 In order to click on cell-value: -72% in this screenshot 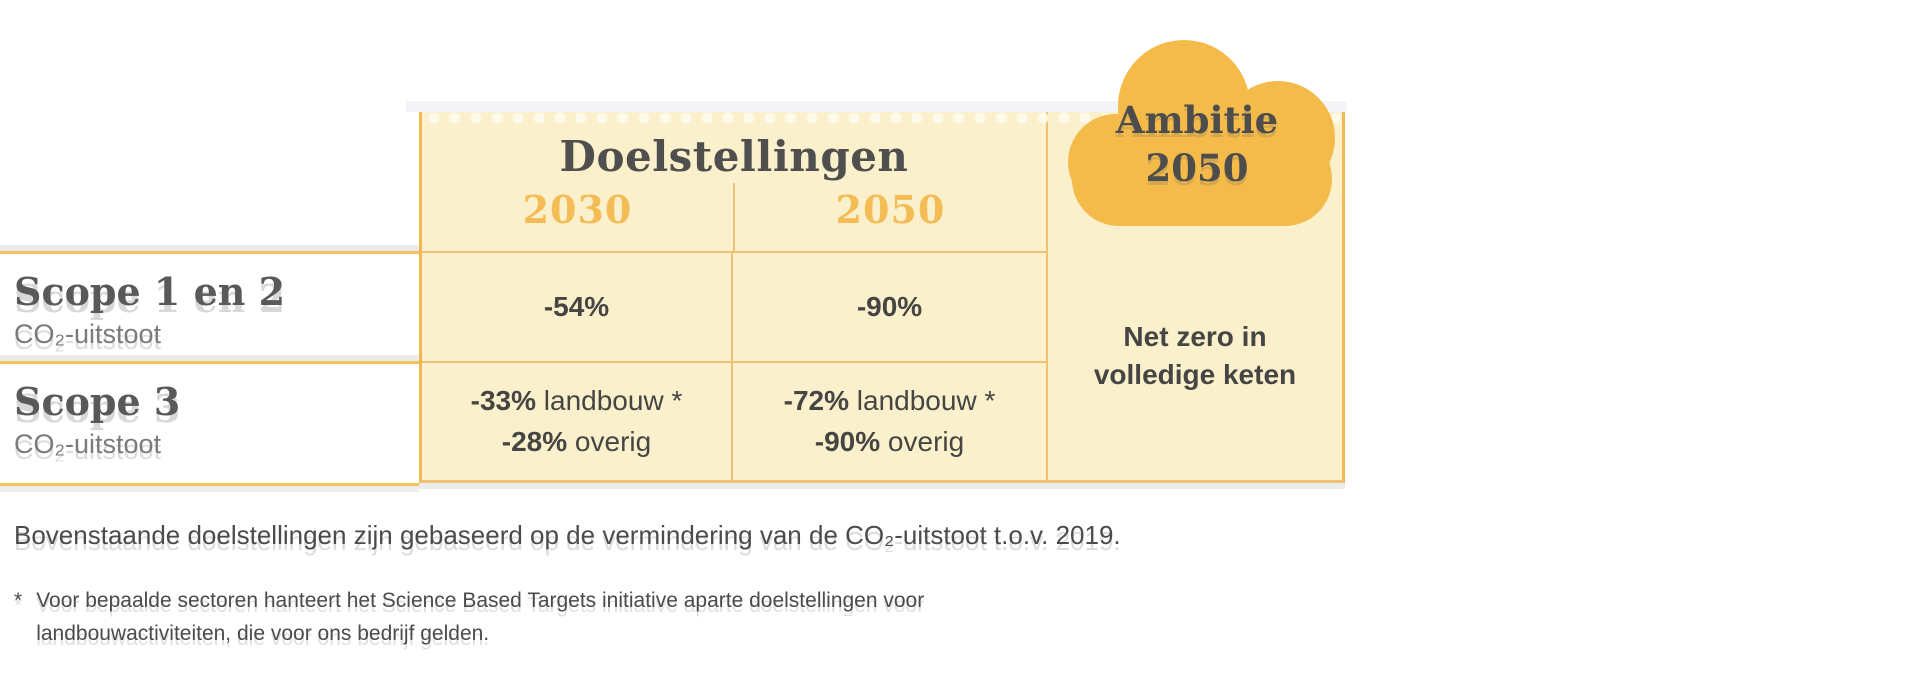, I will do `click(816, 400)`.